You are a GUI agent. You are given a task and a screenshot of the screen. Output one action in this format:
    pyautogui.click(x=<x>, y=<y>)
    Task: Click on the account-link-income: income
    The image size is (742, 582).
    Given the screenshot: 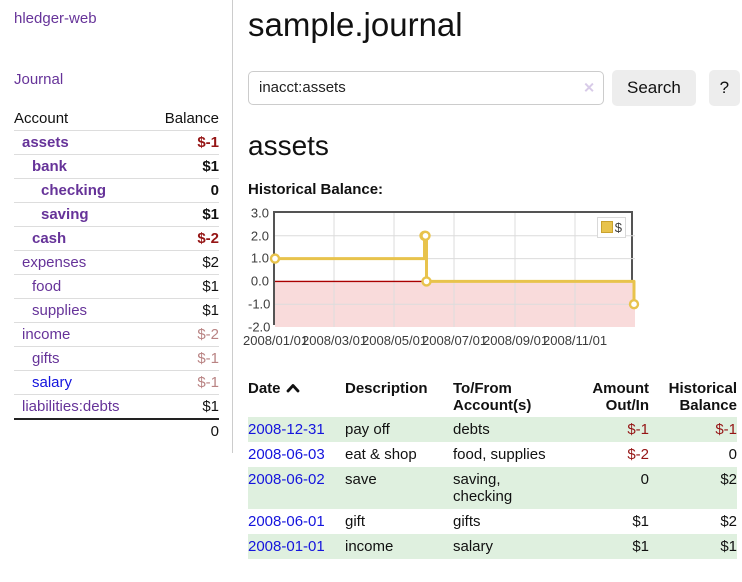 What is the action you would take?
    pyautogui.click(x=46, y=334)
    